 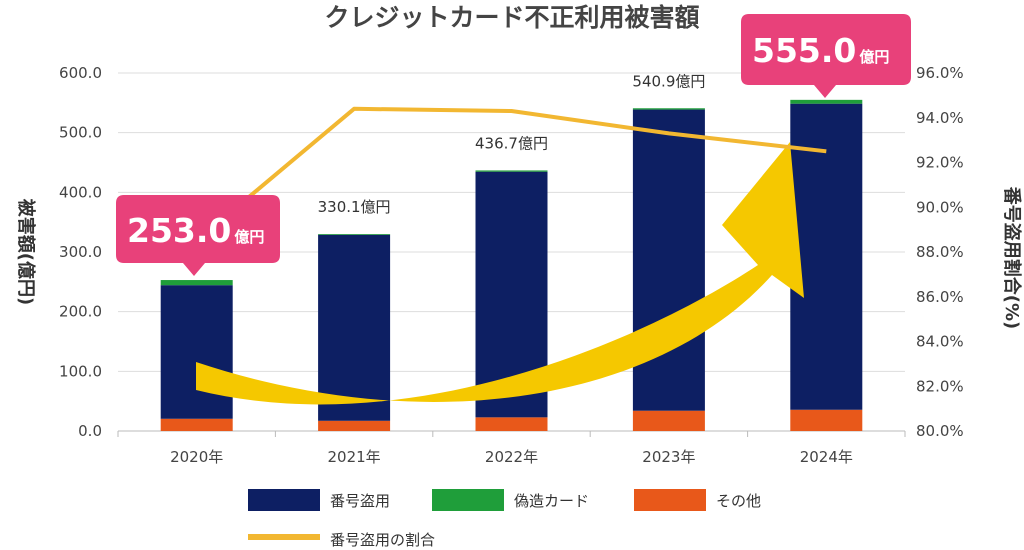 What do you see at coordinates (80, 371) in the screenshot?
I see `y-tick-label: 100.0` at bounding box center [80, 371].